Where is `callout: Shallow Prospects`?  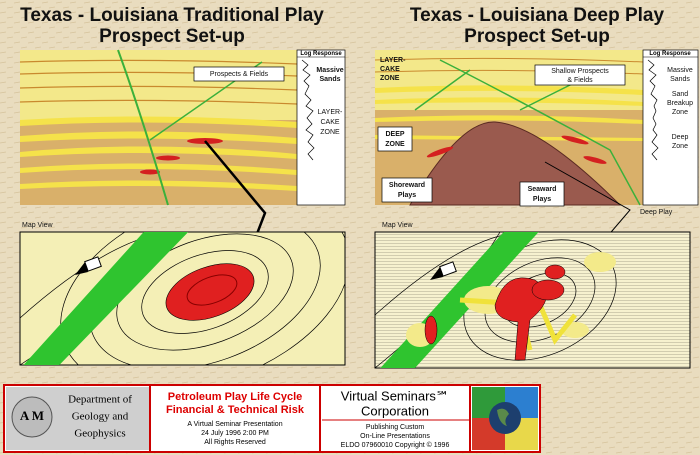 callout: Shallow Prospects is located at coordinates (580, 71).